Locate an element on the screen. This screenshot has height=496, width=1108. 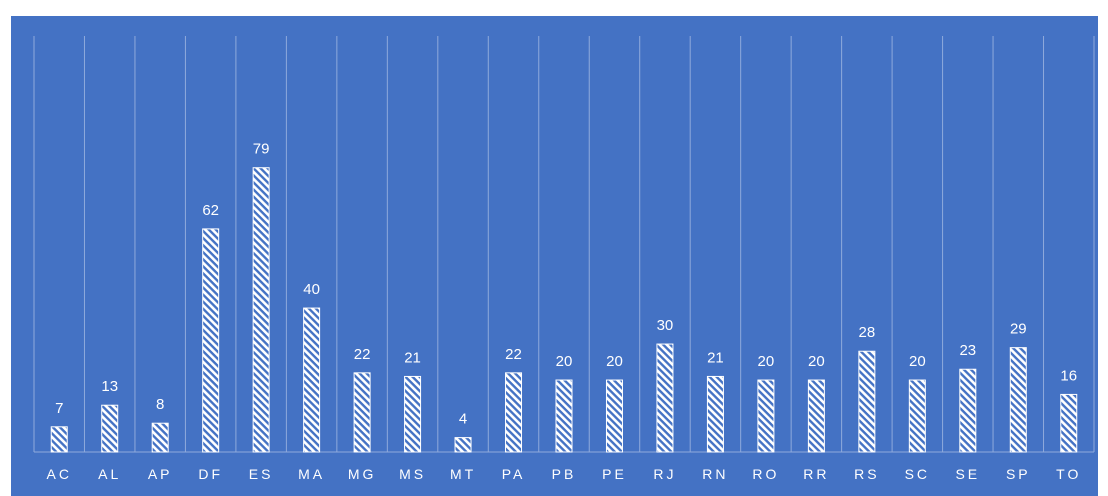
data-label-sc: 20 is located at coordinates (917, 361).